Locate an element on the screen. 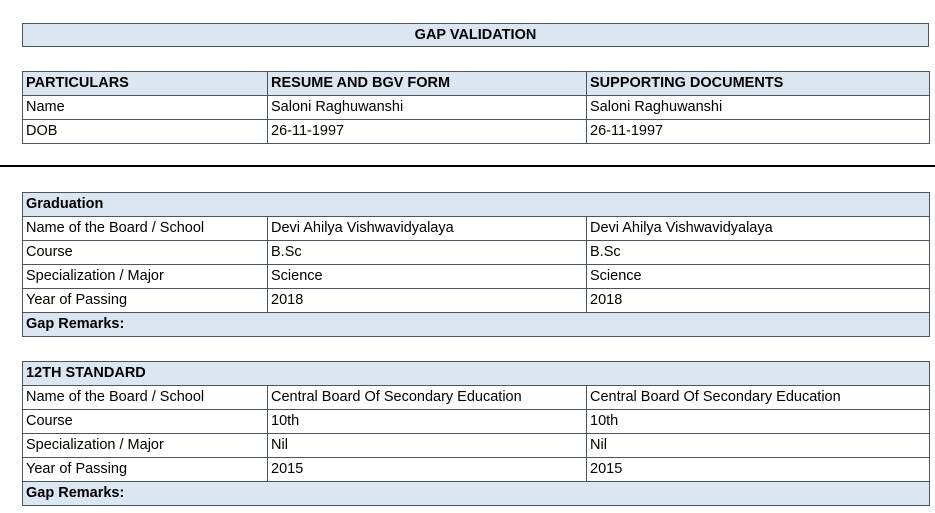  section-row: Specialization / Major Nil Nil is located at coordinates (476, 445).